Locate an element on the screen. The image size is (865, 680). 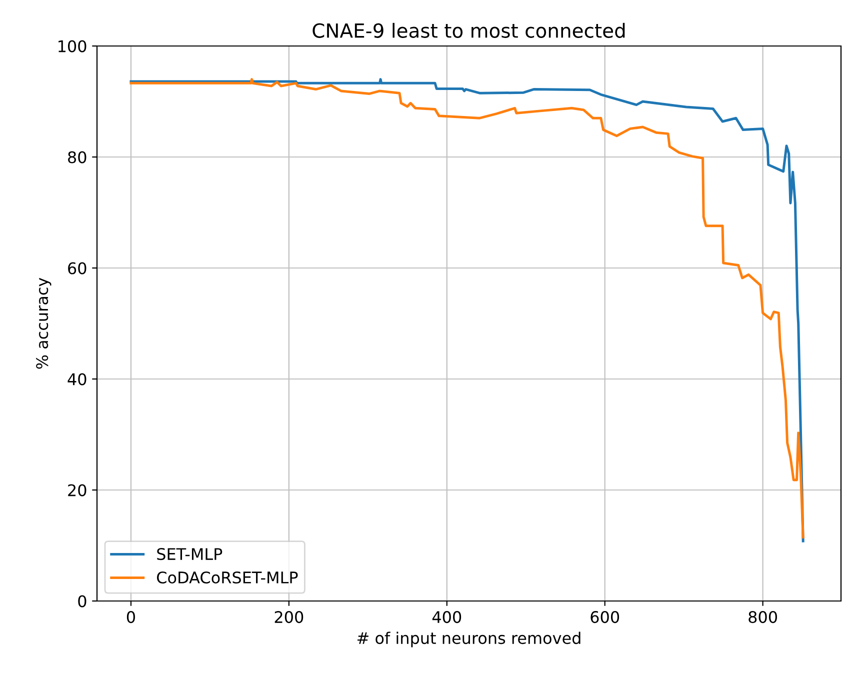
y-tick-label: 100 is located at coordinates (72, 46).